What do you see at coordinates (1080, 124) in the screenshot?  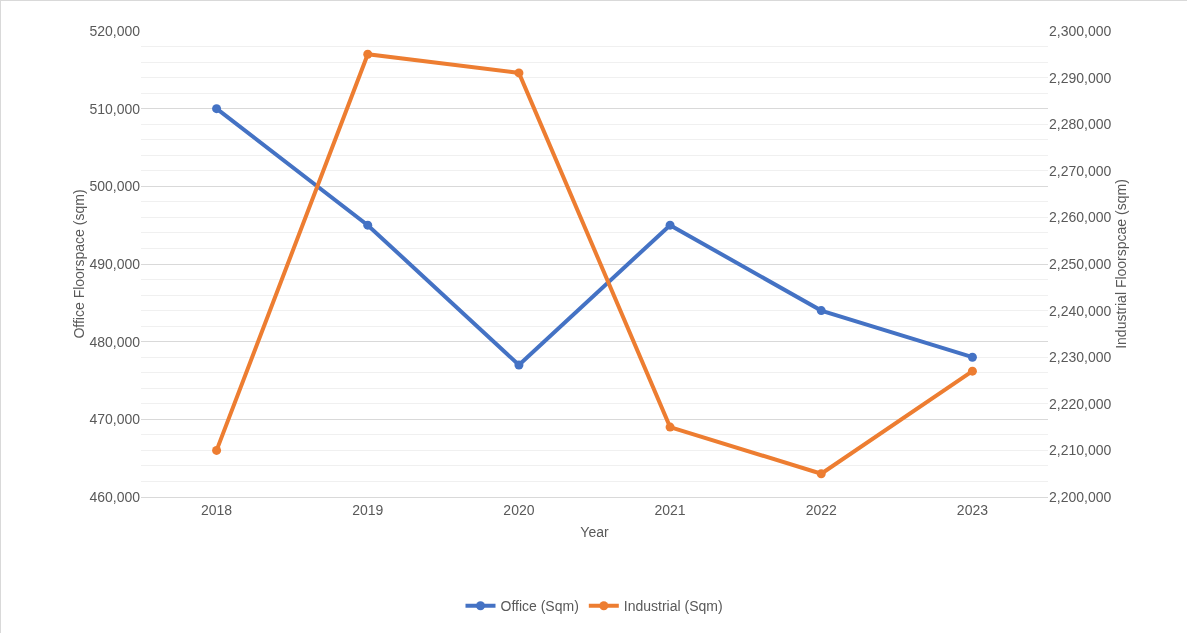 I see `y2-tick-label: 2,280,000` at bounding box center [1080, 124].